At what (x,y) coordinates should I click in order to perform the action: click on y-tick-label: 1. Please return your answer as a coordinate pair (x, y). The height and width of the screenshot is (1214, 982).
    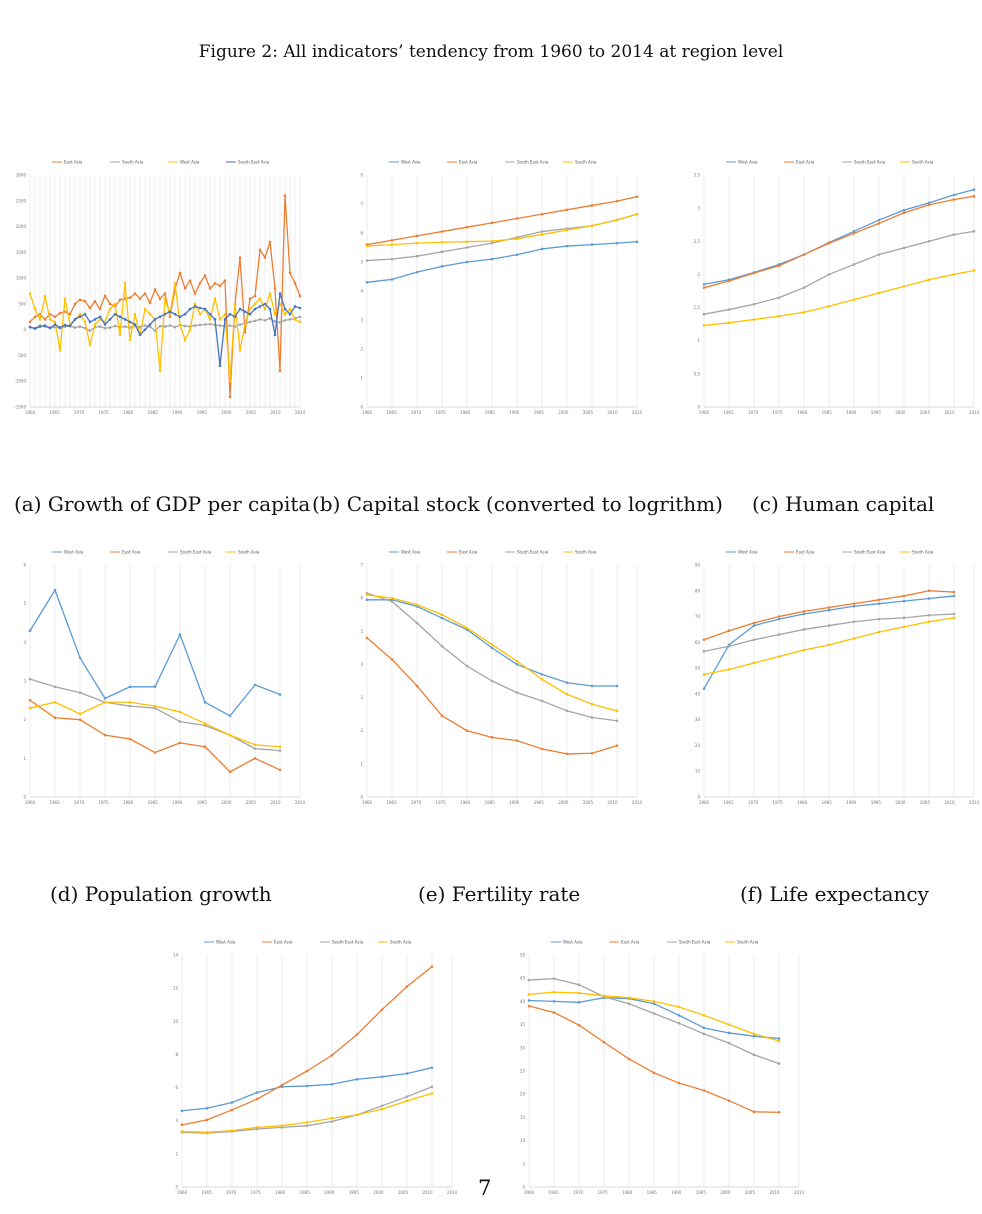
    Looking at the image, I should click on (361, 763).